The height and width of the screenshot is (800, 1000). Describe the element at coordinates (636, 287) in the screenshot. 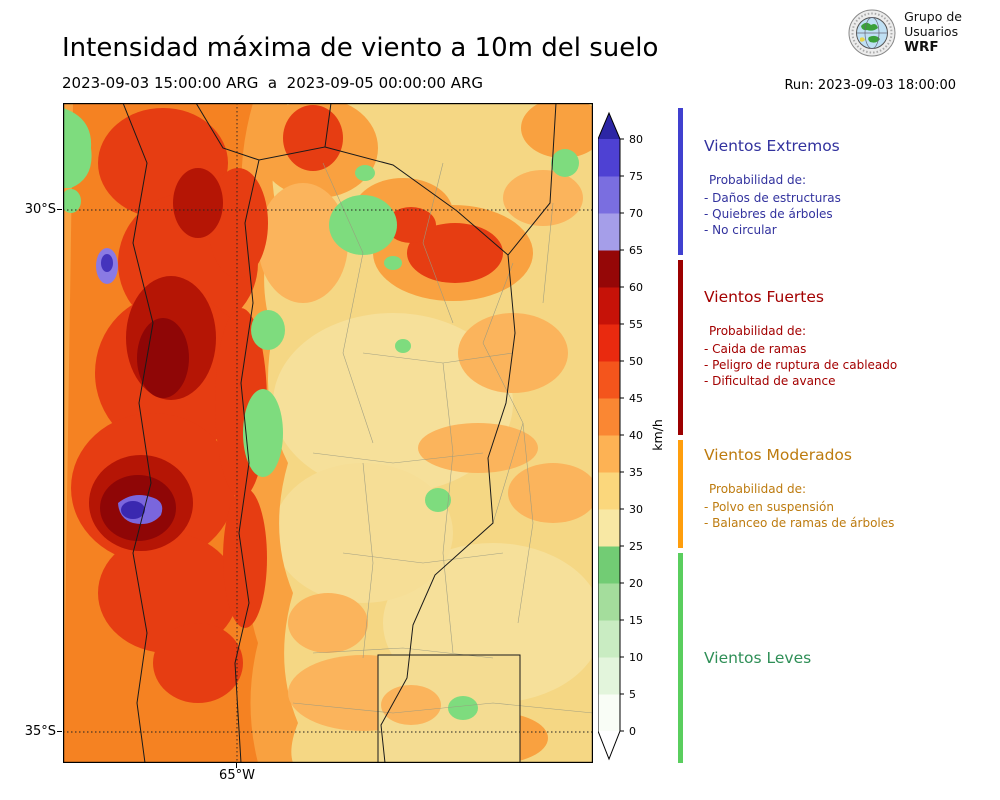

I see `colorbar-tick-label: 60` at that location.